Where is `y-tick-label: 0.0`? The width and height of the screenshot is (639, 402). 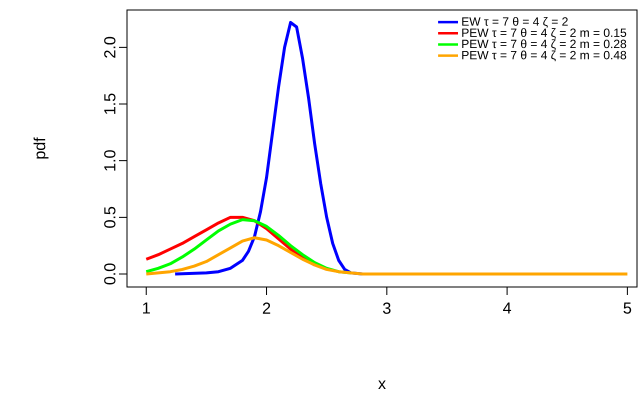 y-tick-label: 0.0 is located at coordinates (110, 273).